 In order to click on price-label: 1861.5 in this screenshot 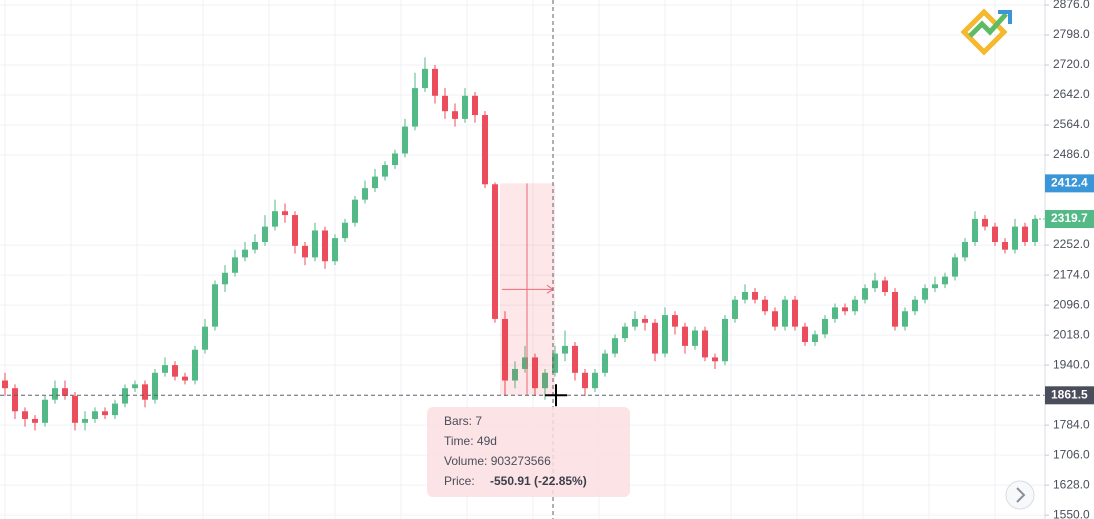, I will do `click(1069, 394)`.